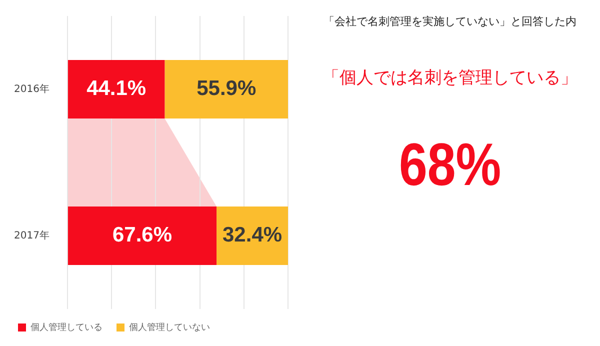  Describe the element at coordinates (252, 235) in the screenshot. I see `data-label: 32.4%` at that location.